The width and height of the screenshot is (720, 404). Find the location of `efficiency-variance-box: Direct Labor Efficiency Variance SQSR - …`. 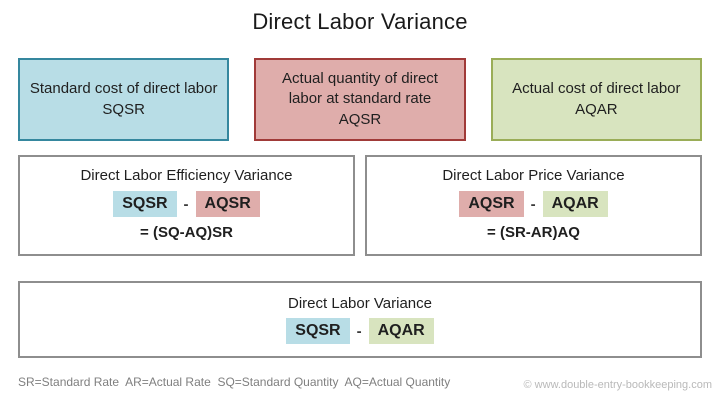

efficiency-variance-box: Direct Labor Efficiency Variance SQSR - … is located at coordinates (186, 205).